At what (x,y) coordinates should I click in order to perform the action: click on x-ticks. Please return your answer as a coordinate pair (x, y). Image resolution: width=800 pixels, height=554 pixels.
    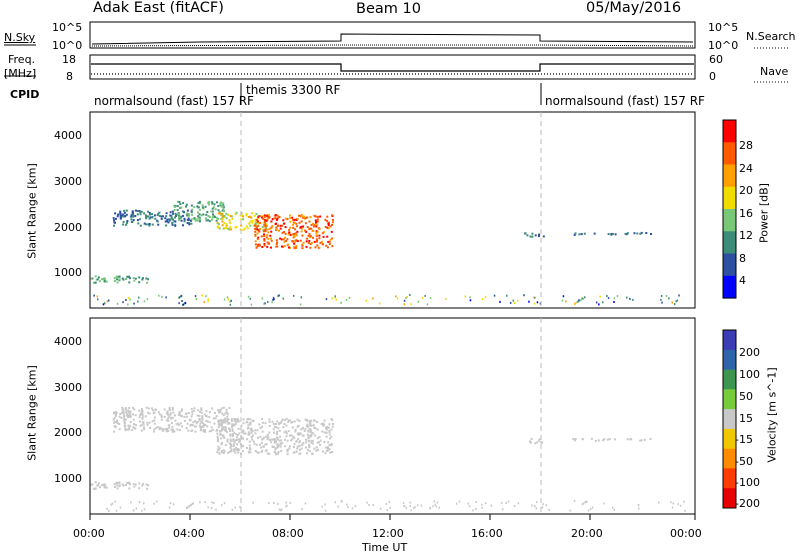
    Looking at the image, I should click on (392, 517).